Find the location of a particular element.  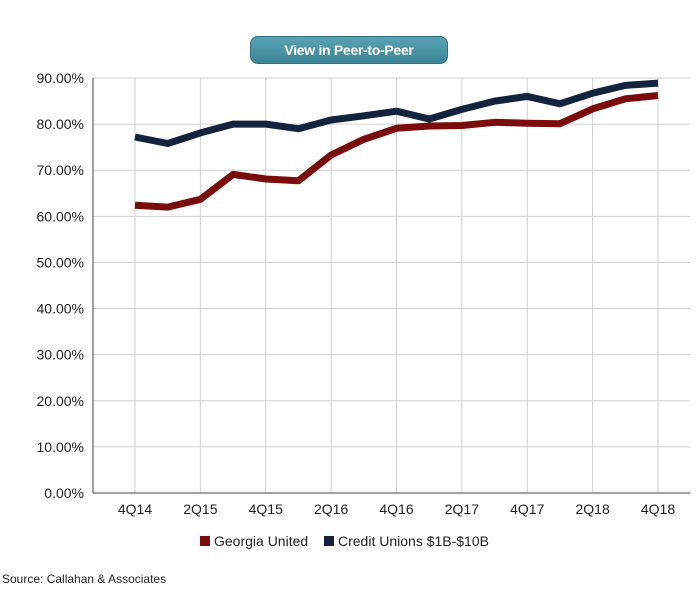

x-tick-label: 2Q18 is located at coordinates (593, 509).